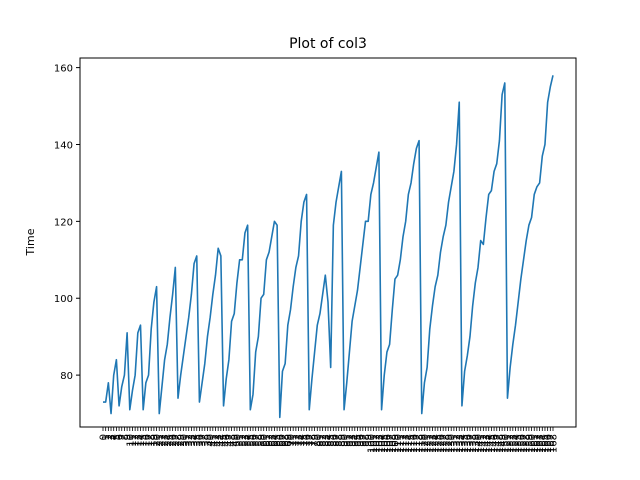  What do you see at coordinates (63, 145) in the screenshot?
I see `y-tick-label: 140` at bounding box center [63, 145].